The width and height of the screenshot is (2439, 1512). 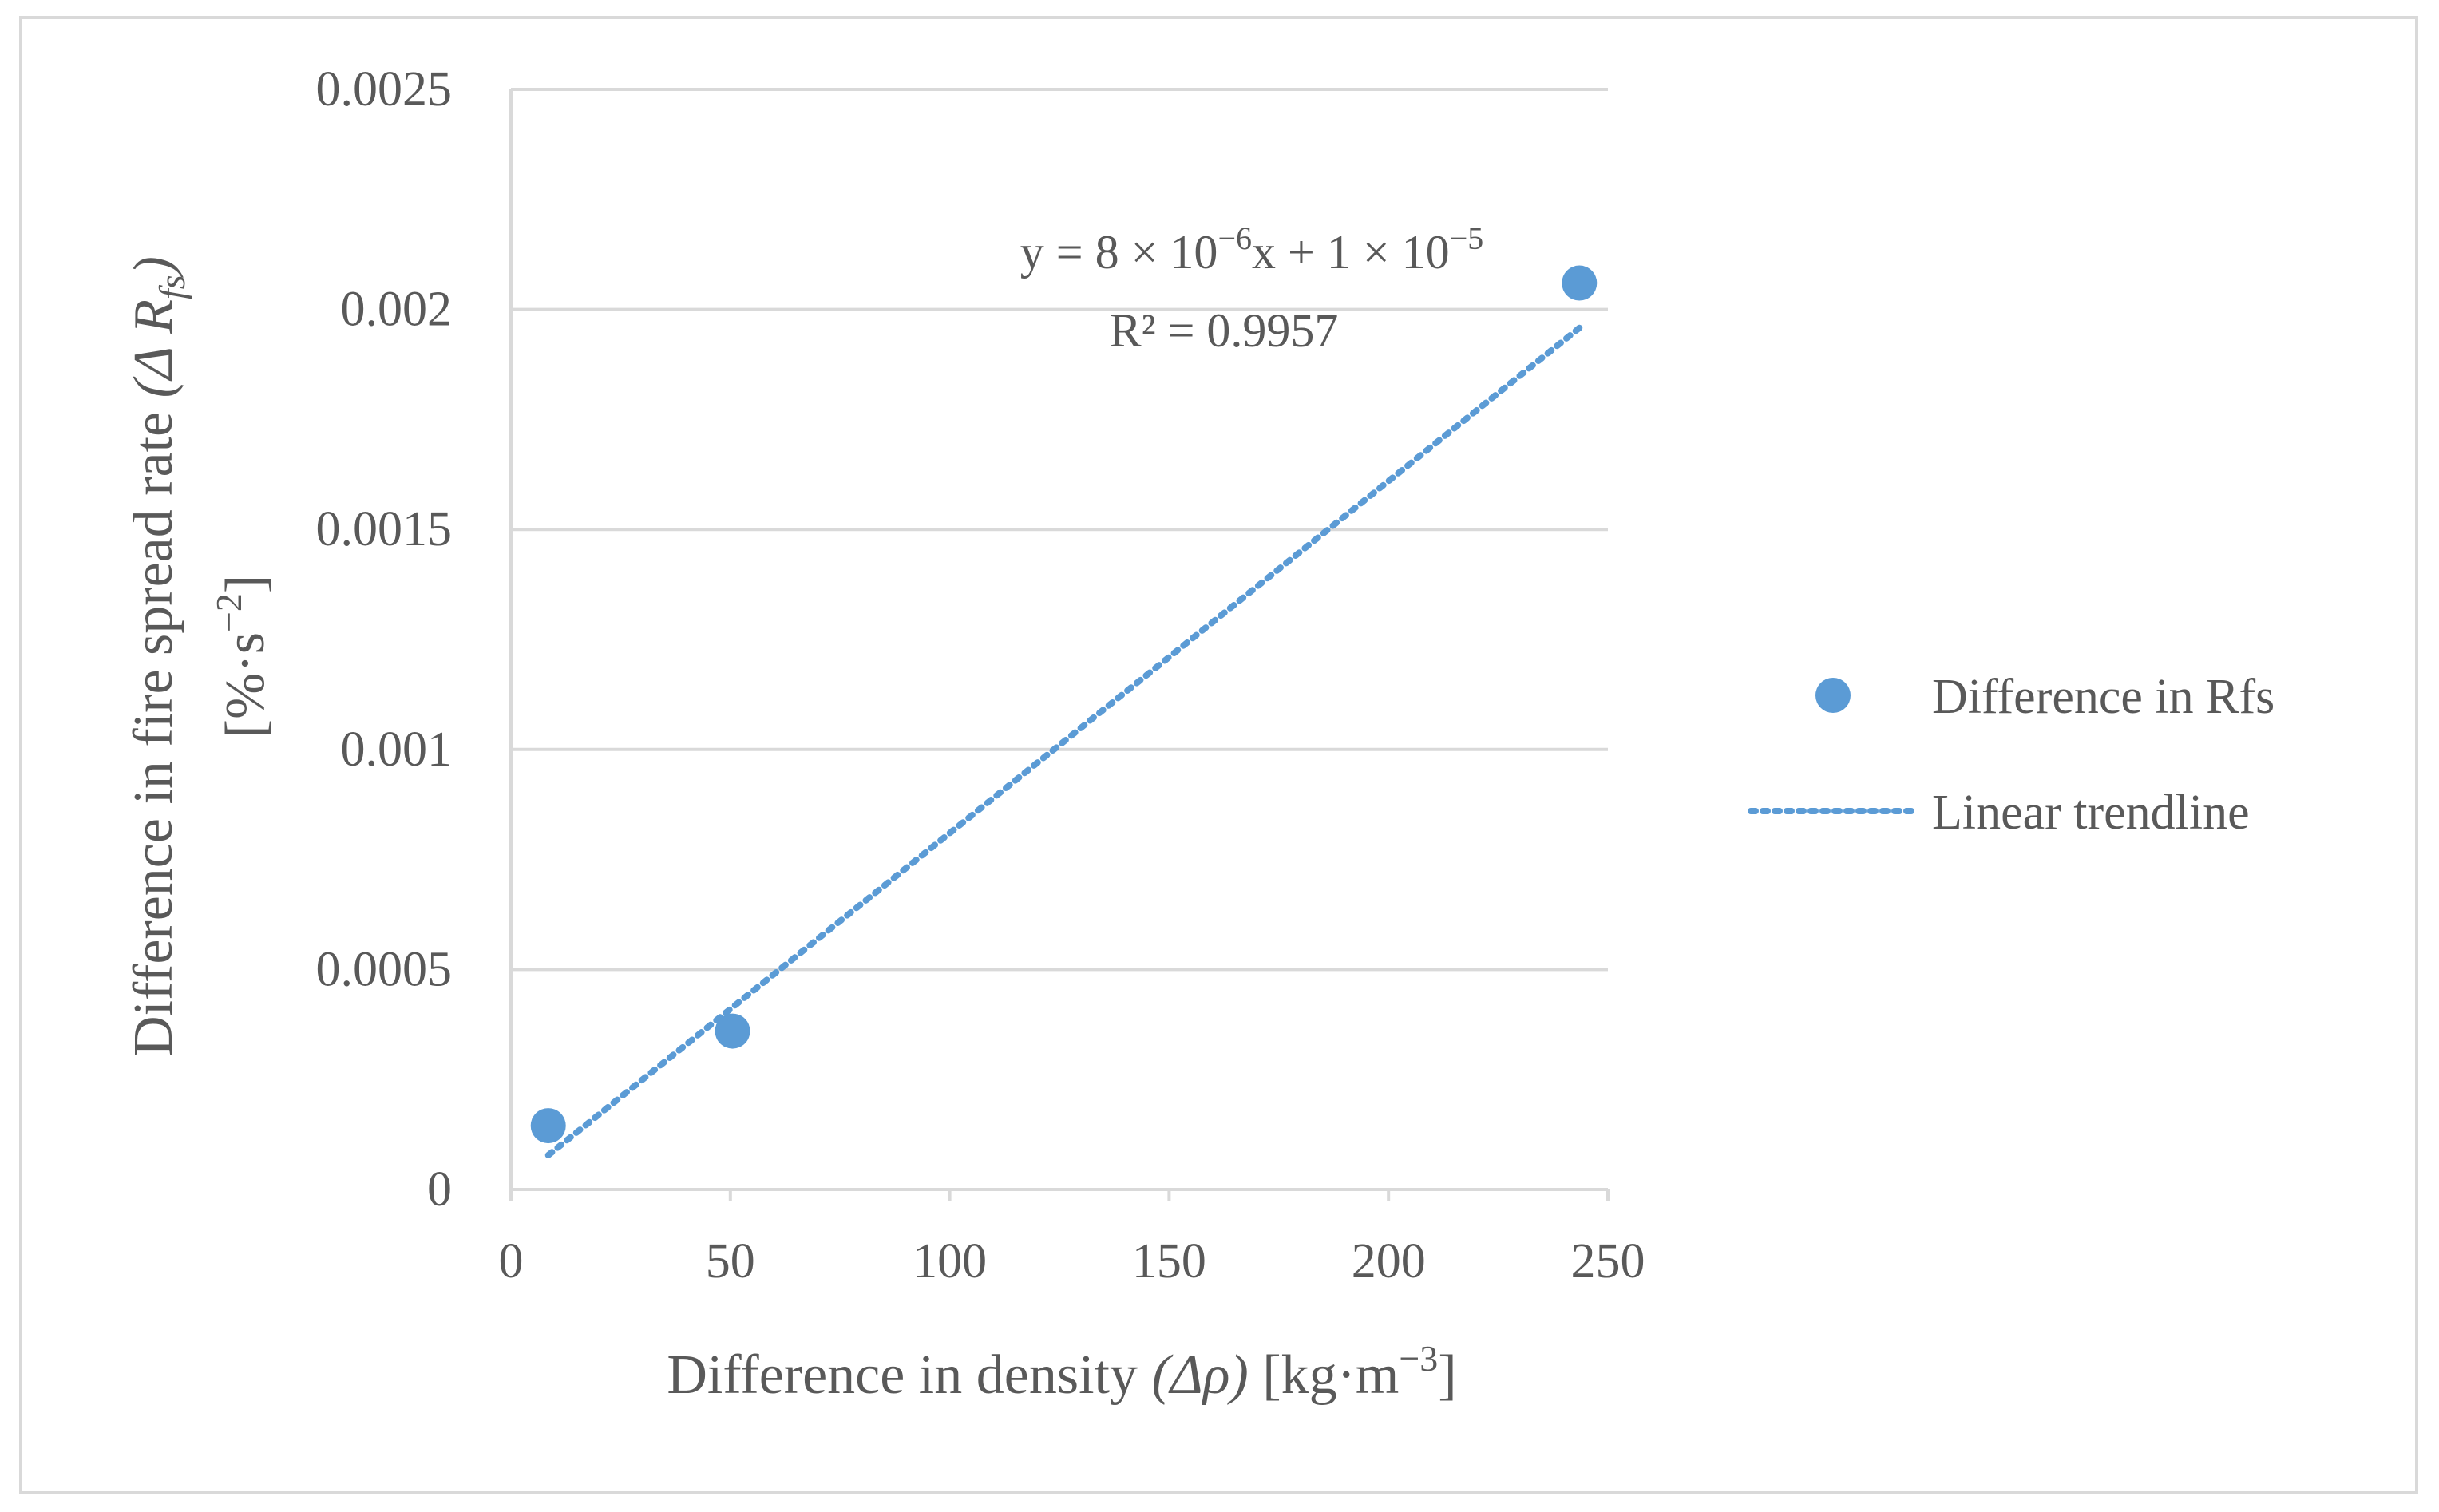 I want to click on y-tick-label: 0.002, so click(x=397, y=310).